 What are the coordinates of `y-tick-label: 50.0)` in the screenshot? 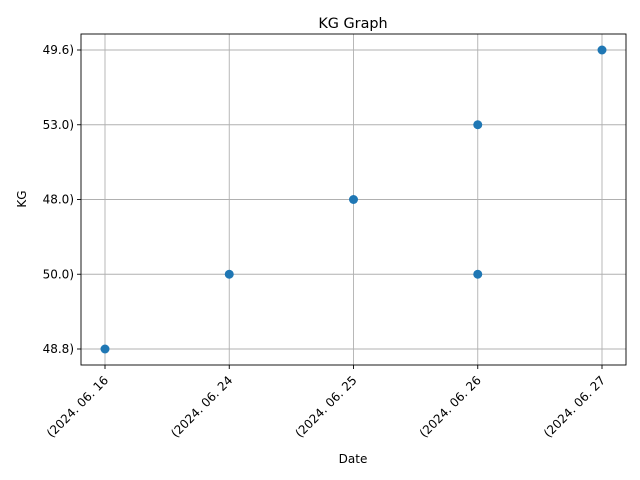 It's located at (58, 274).